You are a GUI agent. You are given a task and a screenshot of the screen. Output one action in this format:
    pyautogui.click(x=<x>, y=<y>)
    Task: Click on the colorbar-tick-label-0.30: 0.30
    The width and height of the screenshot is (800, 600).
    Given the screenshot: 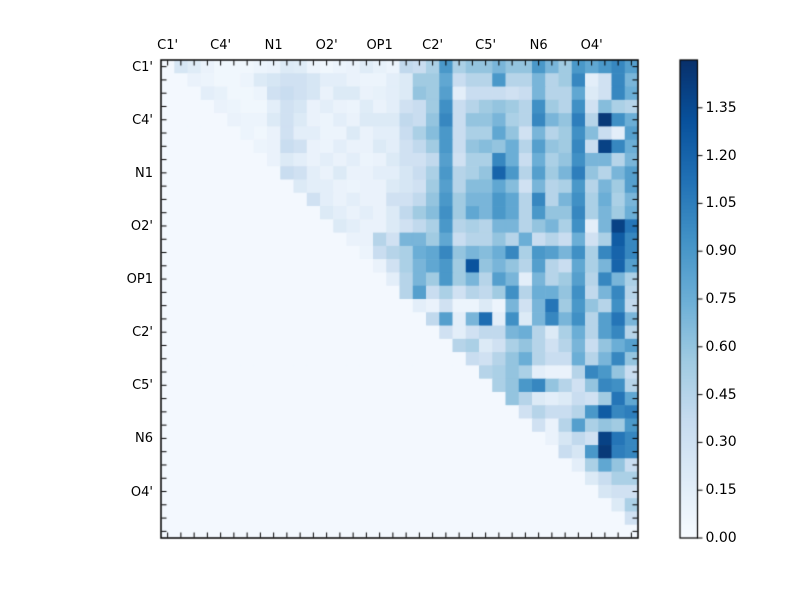 What is the action you would take?
    pyautogui.click(x=721, y=442)
    